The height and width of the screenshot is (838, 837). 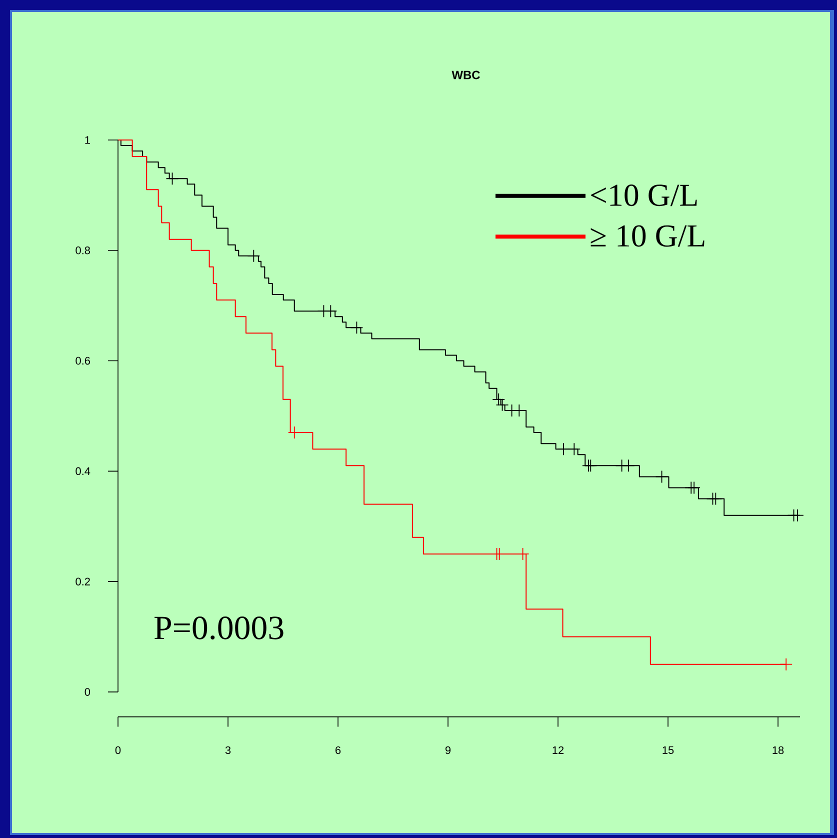 I want to click on x-tick-label: 3, so click(x=228, y=750).